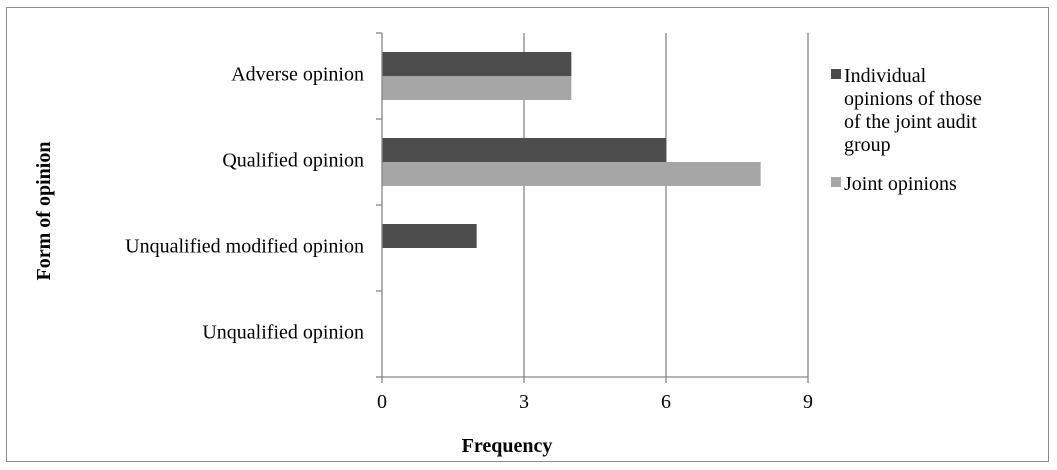  I want to click on legend-label: of the joint audit, so click(910, 122).